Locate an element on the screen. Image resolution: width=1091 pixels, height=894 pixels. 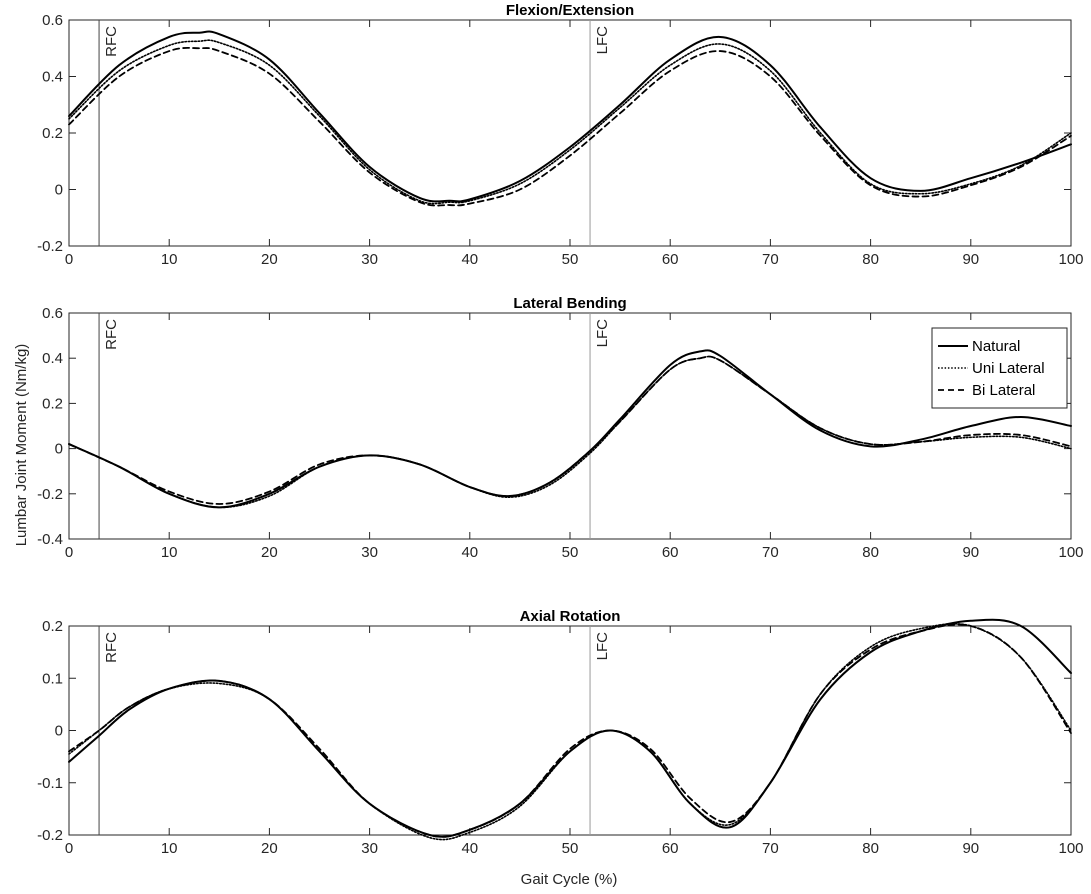
legend-label: Uni Lateral is located at coordinates (1008, 368).